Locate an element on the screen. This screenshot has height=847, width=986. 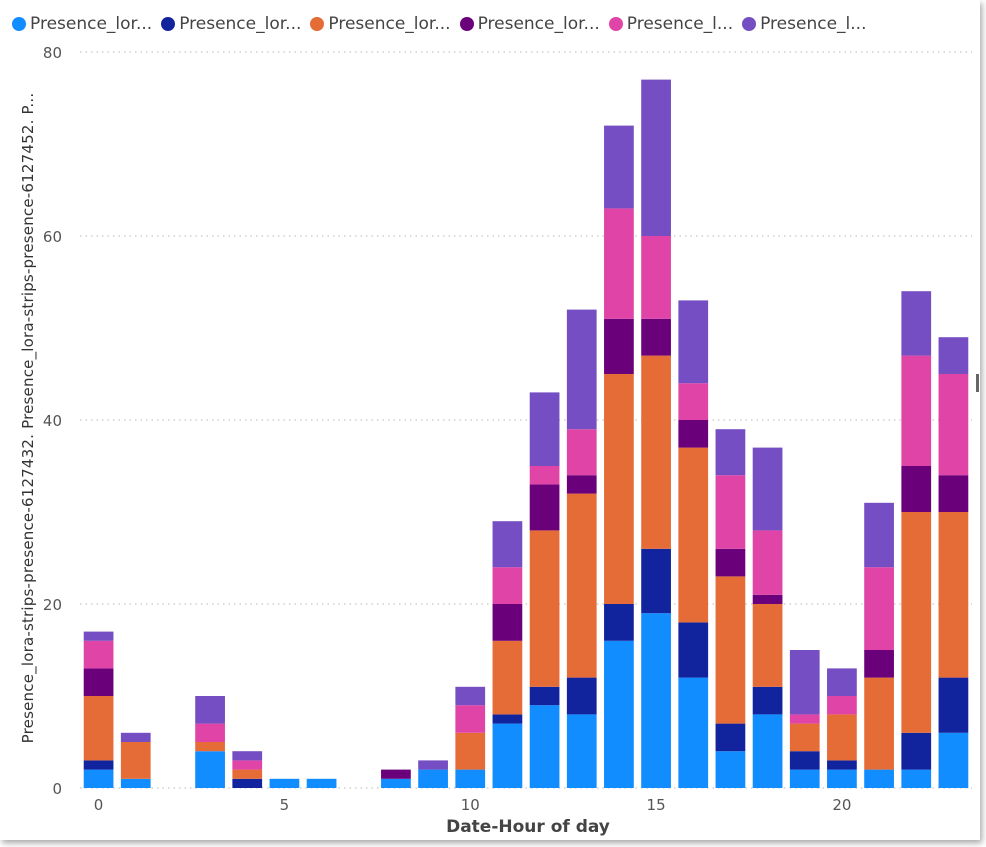
bar-h19-s2 is located at coordinates (804, 760).